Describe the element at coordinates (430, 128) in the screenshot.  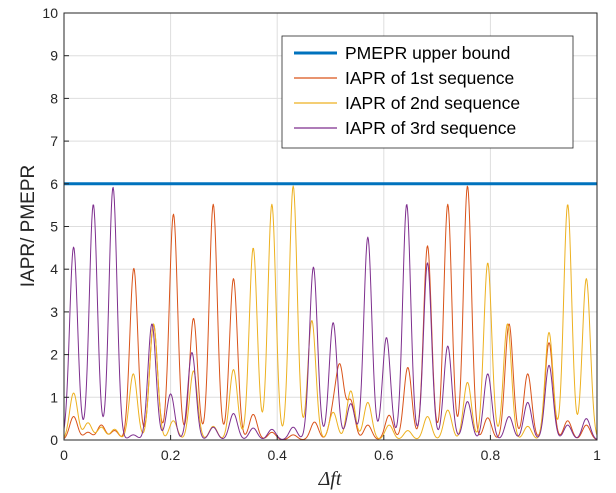
I see `legend-label: IAPR of 3rd sequence` at that location.